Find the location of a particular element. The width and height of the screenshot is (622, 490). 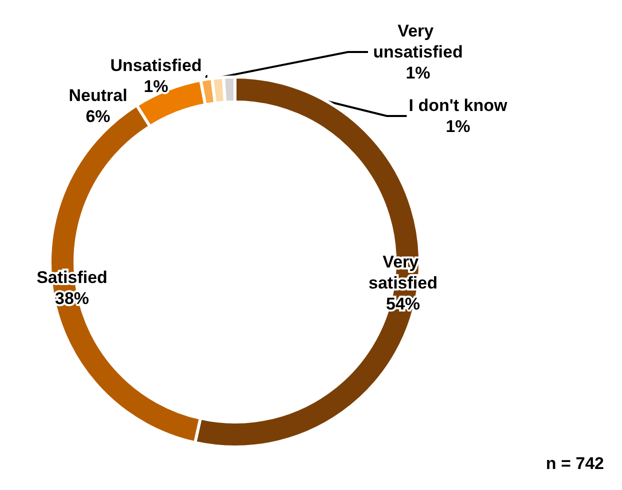

data-label: 6% is located at coordinates (98, 116).